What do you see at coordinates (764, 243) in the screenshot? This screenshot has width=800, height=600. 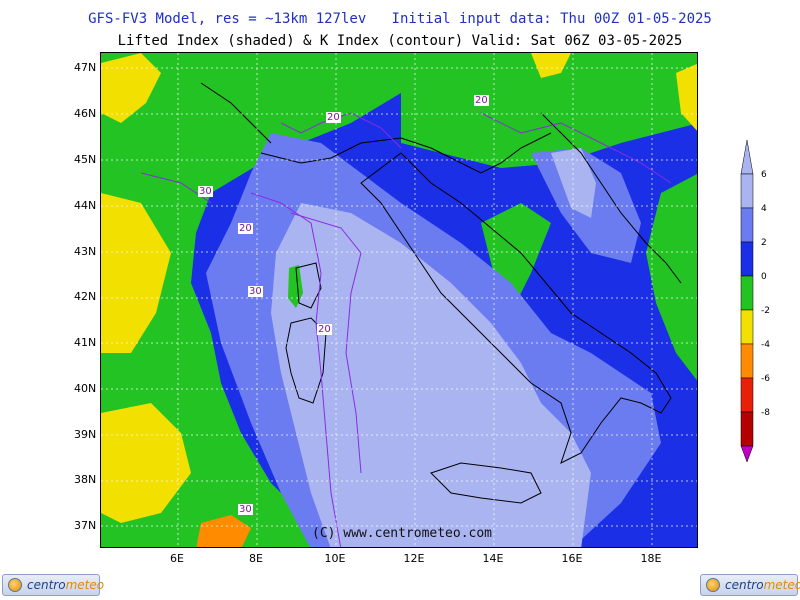 I see `colorbar-label: 2` at bounding box center [764, 243].